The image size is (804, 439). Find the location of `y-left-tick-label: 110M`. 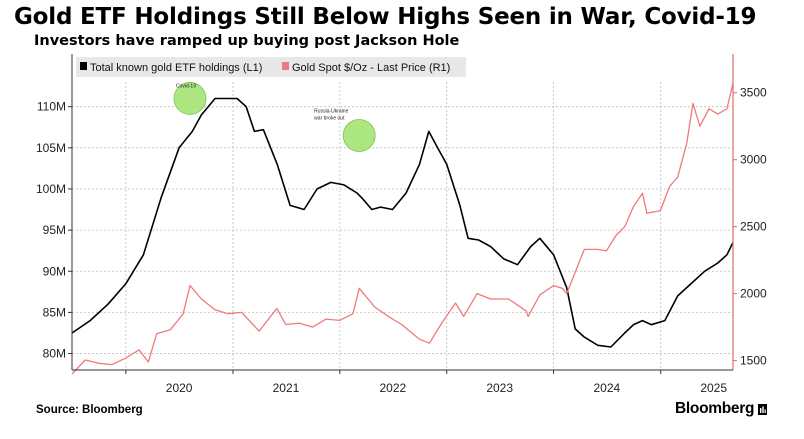

y-left-tick-label: 110M is located at coordinates (51, 107).